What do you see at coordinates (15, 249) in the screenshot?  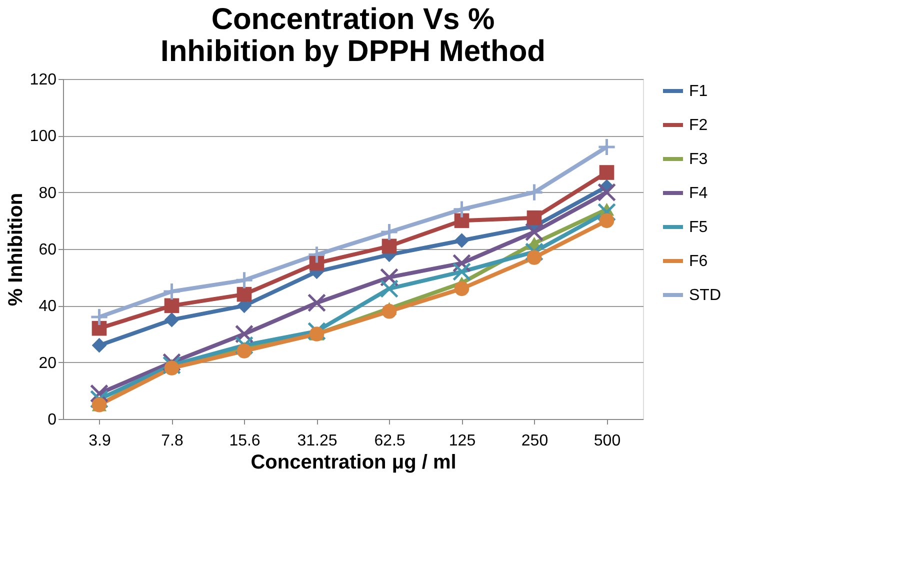 I see `y-axis-title: % Inhibition` at bounding box center [15, 249].